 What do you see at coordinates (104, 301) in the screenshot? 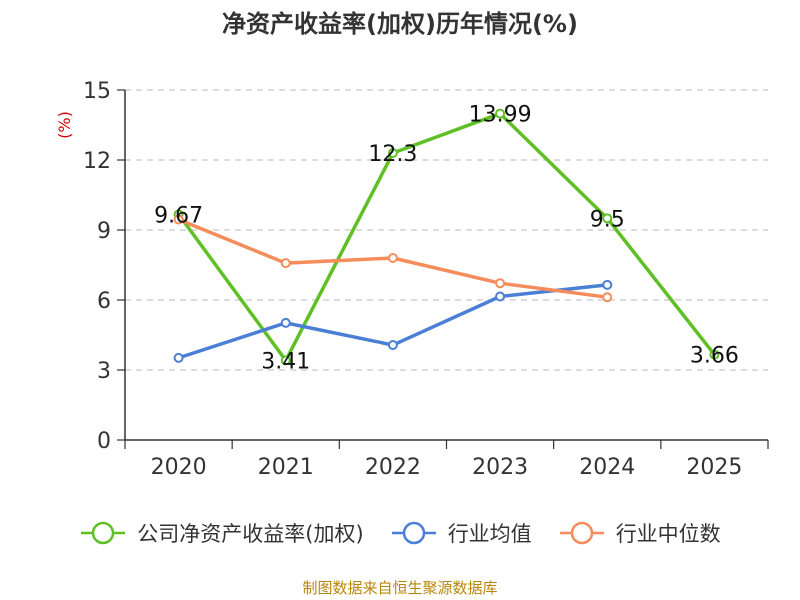
I see `y-tick-label: 6` at bounding box center [104, 301].